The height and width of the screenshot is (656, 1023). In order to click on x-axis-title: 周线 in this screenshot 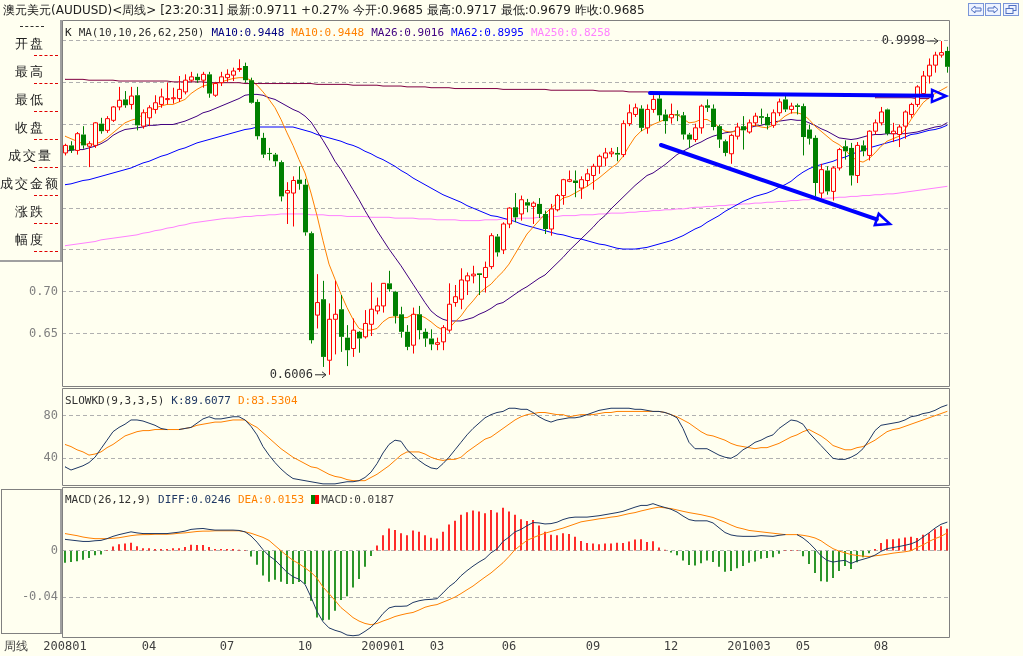, I will do `click(16, 646)`.